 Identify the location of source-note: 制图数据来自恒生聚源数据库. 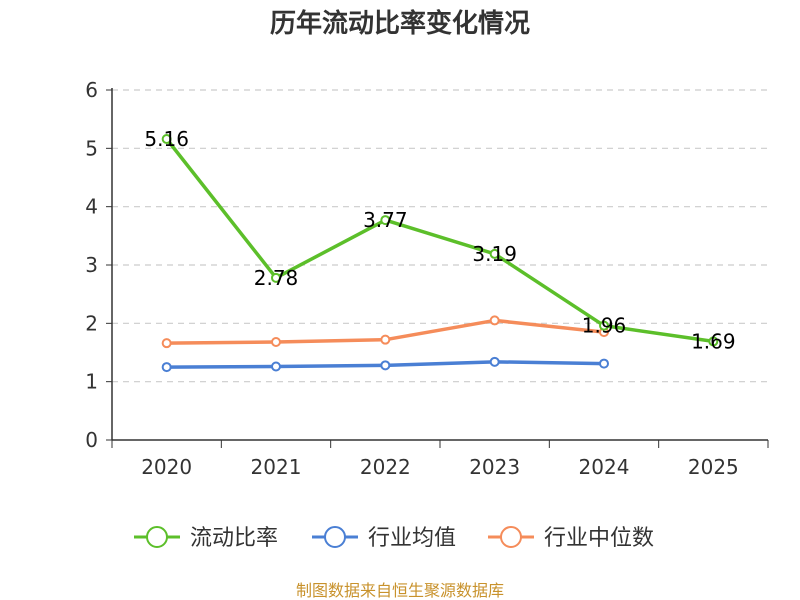
(400, 590).